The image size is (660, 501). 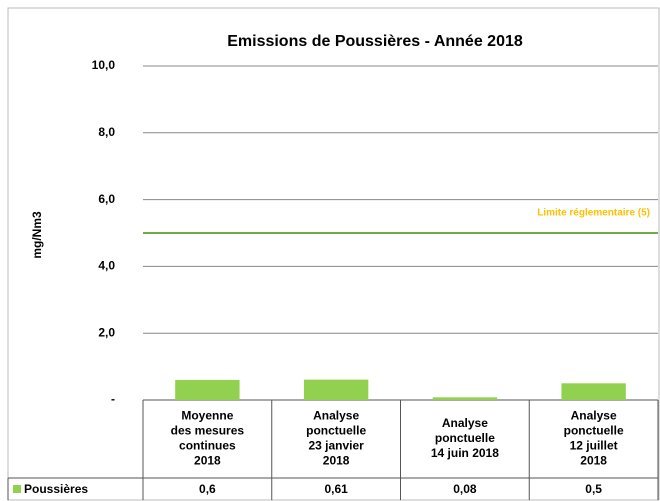 What do you see at coordinates (593, 213) in the screenshot?
I see `limit-label: Limite réglementaire (5)` at bounding box center [593, 213].